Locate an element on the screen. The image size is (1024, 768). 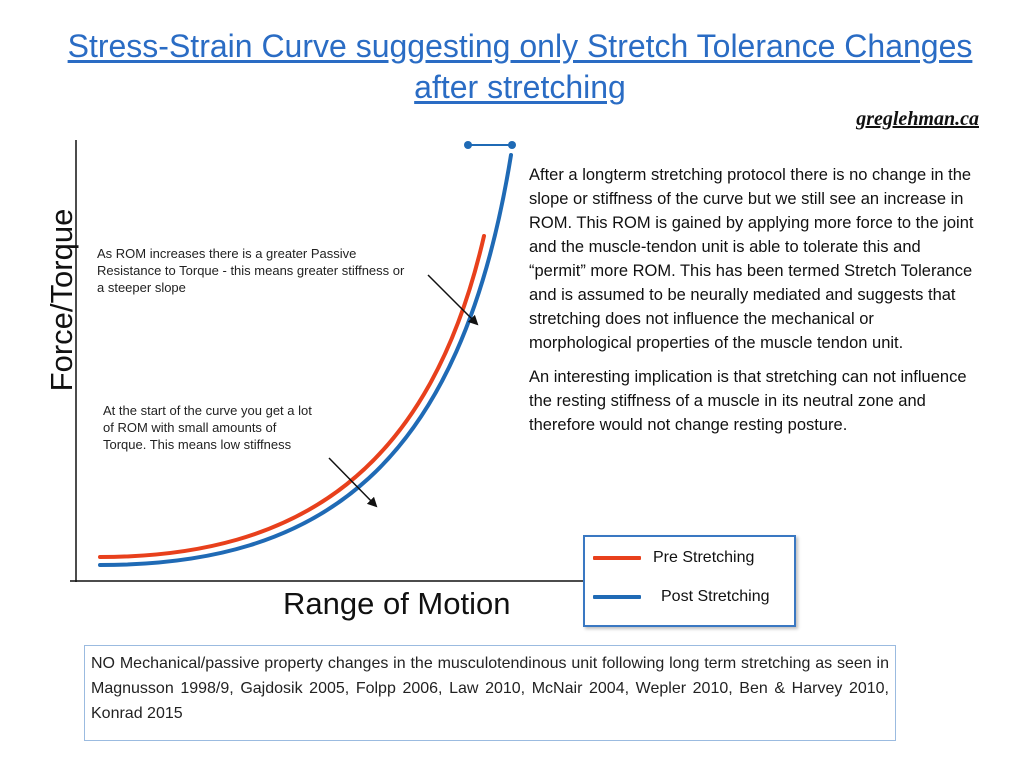
upper-annotation-arrow is located at coordinates (453, 300).